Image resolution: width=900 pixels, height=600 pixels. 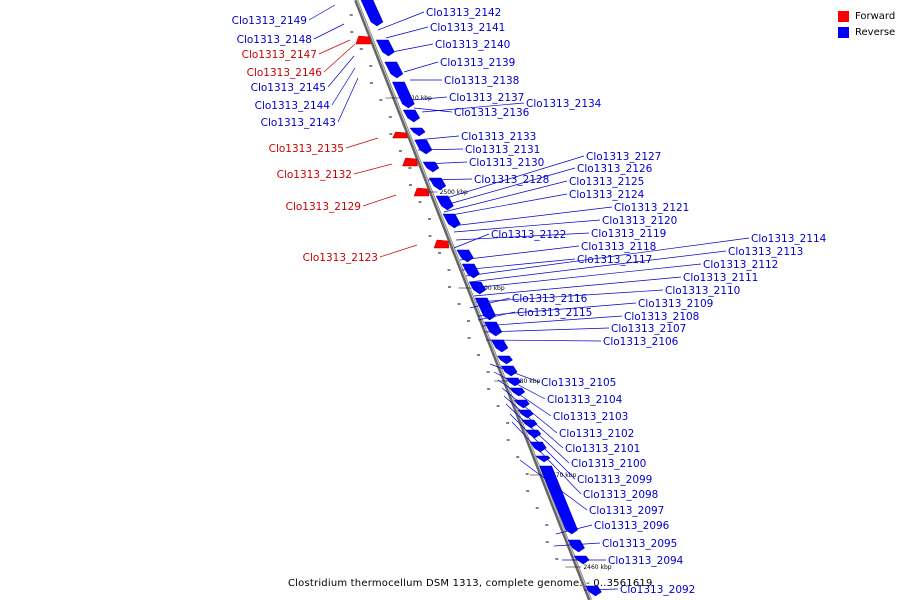 What do you see at coordinates (620, 495) in the screenshot?
I see `gene-label: Clo1313_2098` at bounding box center [620, 495].